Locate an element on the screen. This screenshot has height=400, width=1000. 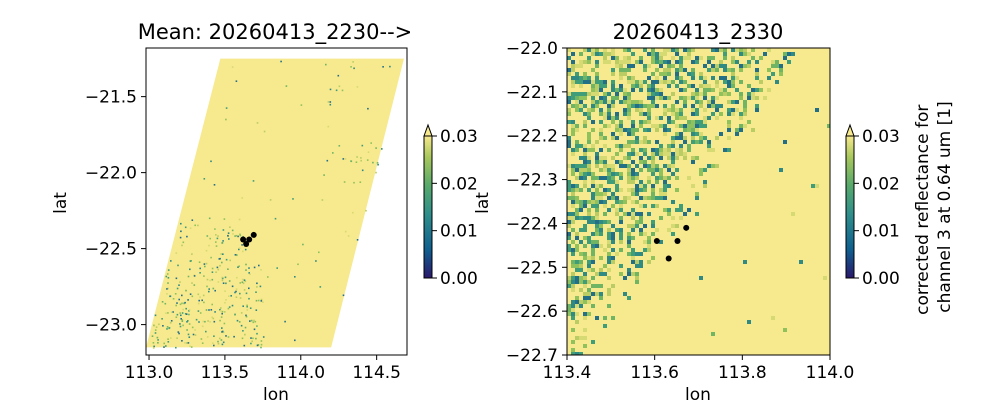
right-points is located at coordinates (671, 243).